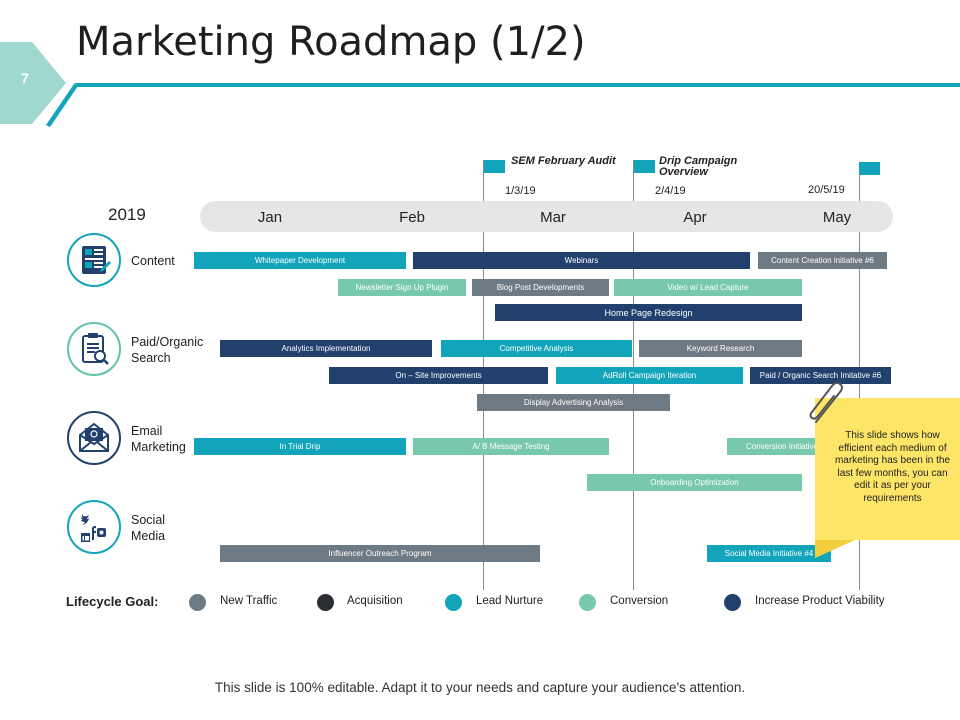  I want to click on task-bar: In Trial Drip, so click(300, 446).